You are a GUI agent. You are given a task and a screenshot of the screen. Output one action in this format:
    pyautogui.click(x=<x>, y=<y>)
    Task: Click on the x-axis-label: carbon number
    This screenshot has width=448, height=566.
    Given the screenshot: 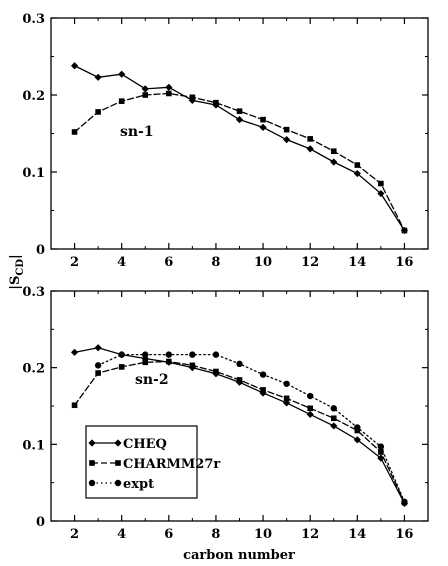 What is the action you would take?
    pyautogui.click(x=239, y=555)
    